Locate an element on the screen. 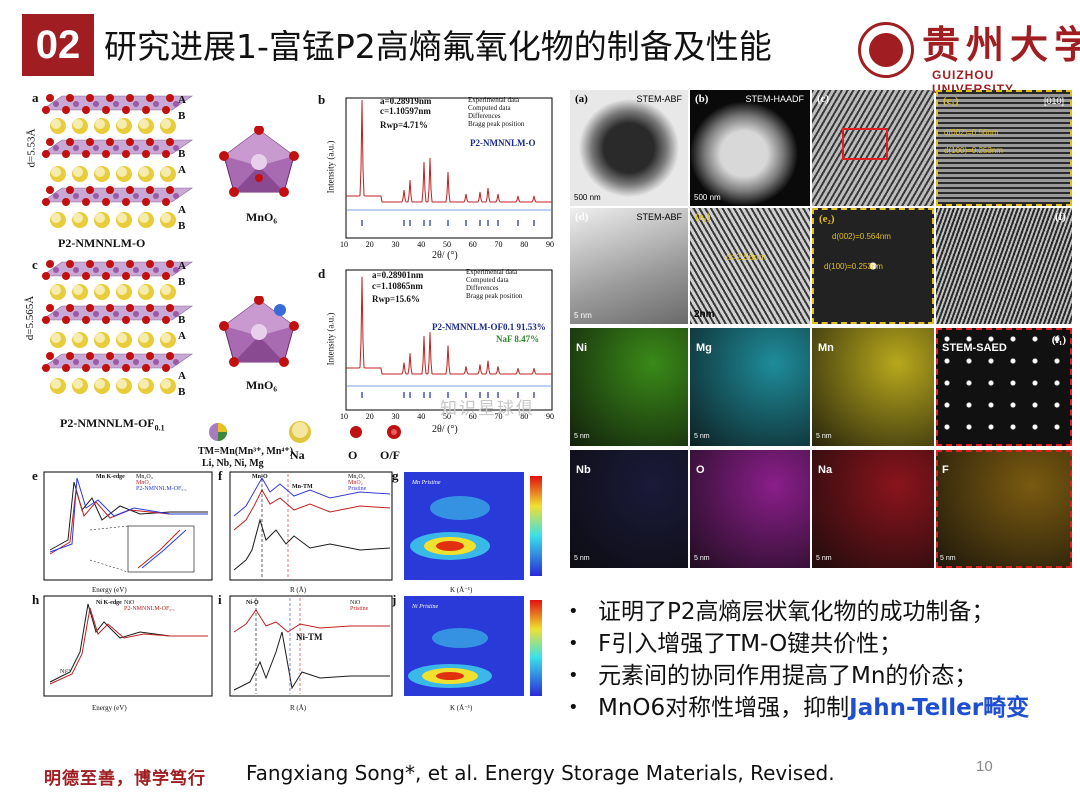 This screenshot has height=804, width=1080. panel-label-a: a is located at coordinates (35, 97).